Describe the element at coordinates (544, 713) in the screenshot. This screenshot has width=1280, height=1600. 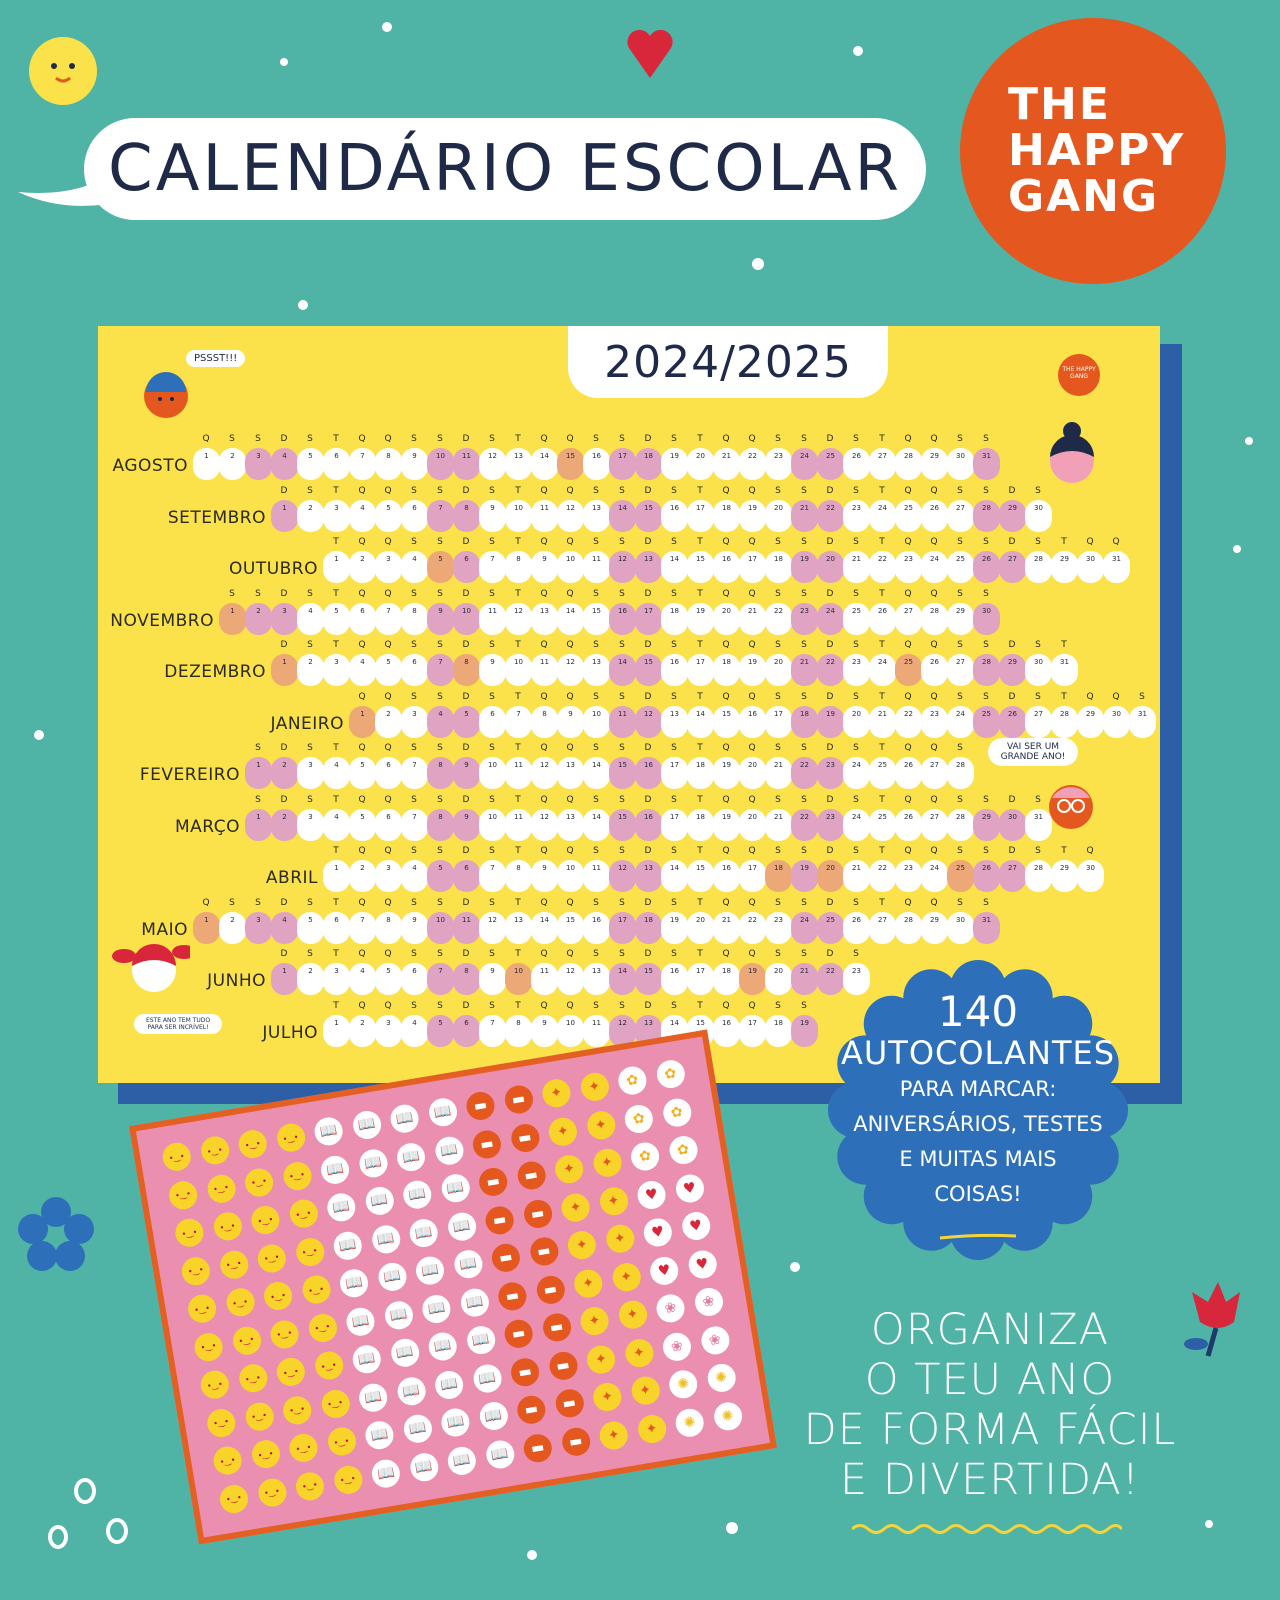
I see `day-number: 8` at that location.